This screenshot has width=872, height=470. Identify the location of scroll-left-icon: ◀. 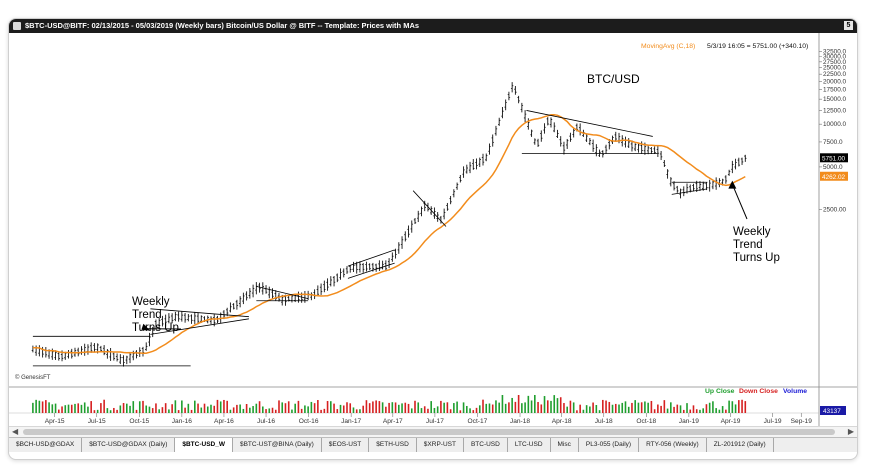
(15, 431).